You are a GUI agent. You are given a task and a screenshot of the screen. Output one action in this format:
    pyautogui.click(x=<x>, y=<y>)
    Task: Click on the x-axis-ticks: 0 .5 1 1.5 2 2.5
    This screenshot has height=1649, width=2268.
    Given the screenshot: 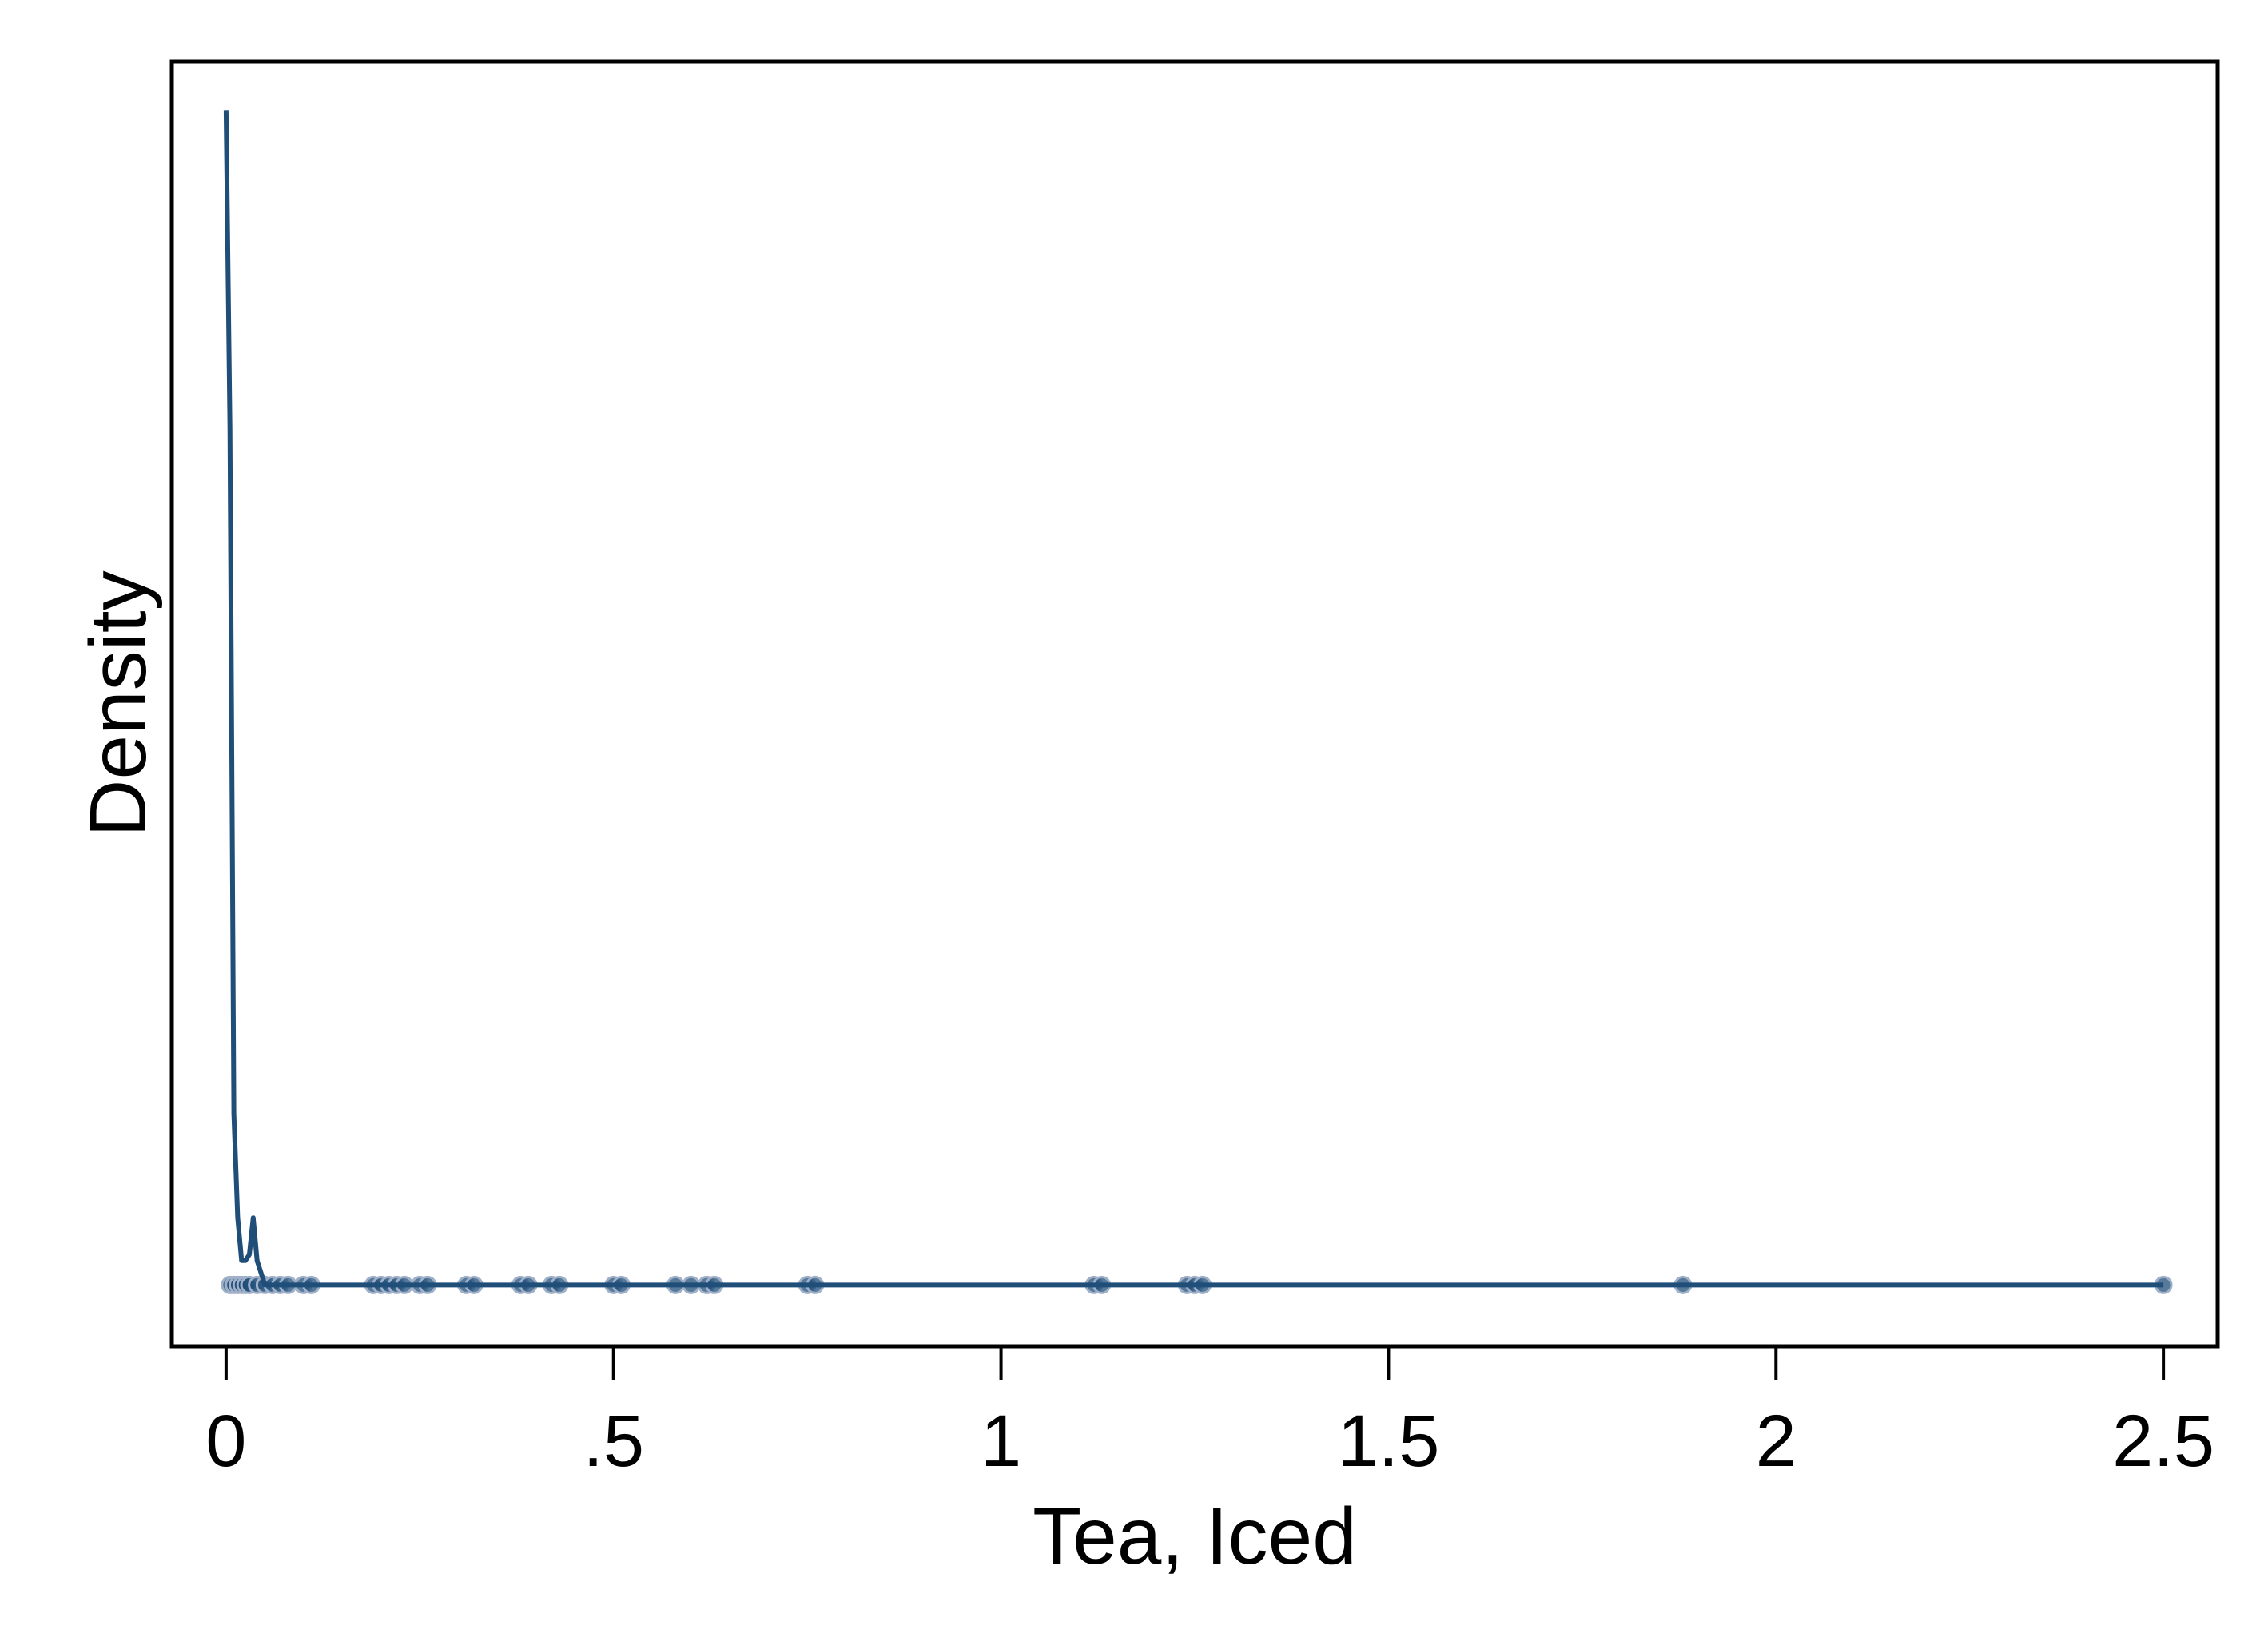 What is the action you would take?
    pyautogui.click(x=1209, y=1414)
    